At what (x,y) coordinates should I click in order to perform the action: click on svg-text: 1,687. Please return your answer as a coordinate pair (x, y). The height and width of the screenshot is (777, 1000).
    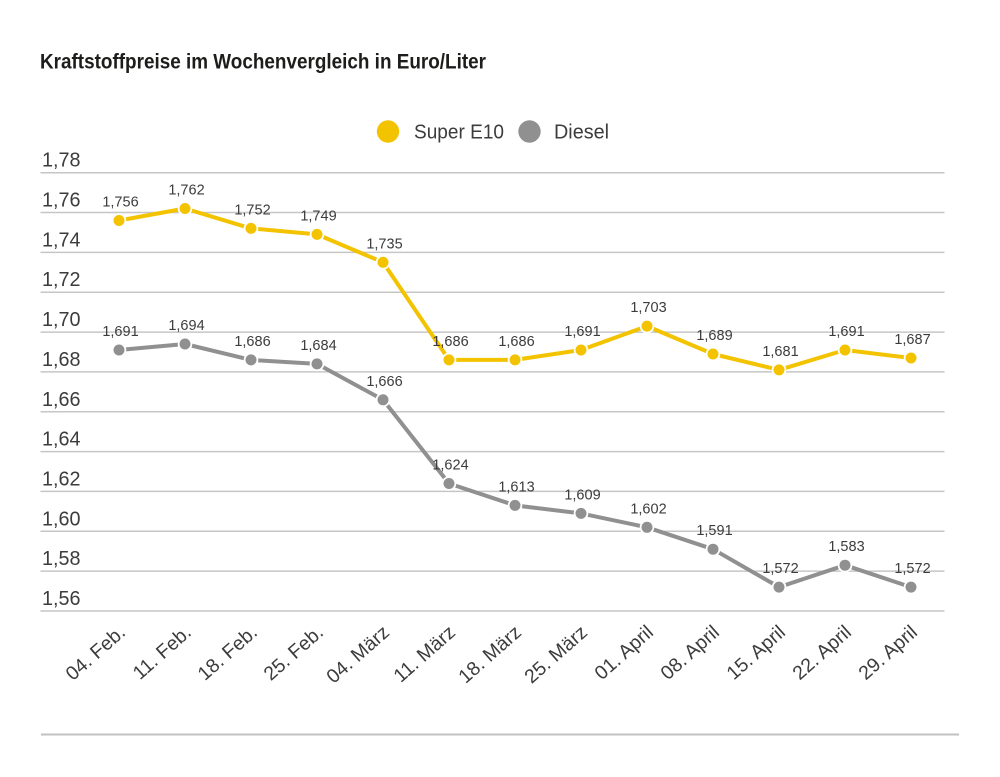
    Looking at the image, I should click on (912, 340).